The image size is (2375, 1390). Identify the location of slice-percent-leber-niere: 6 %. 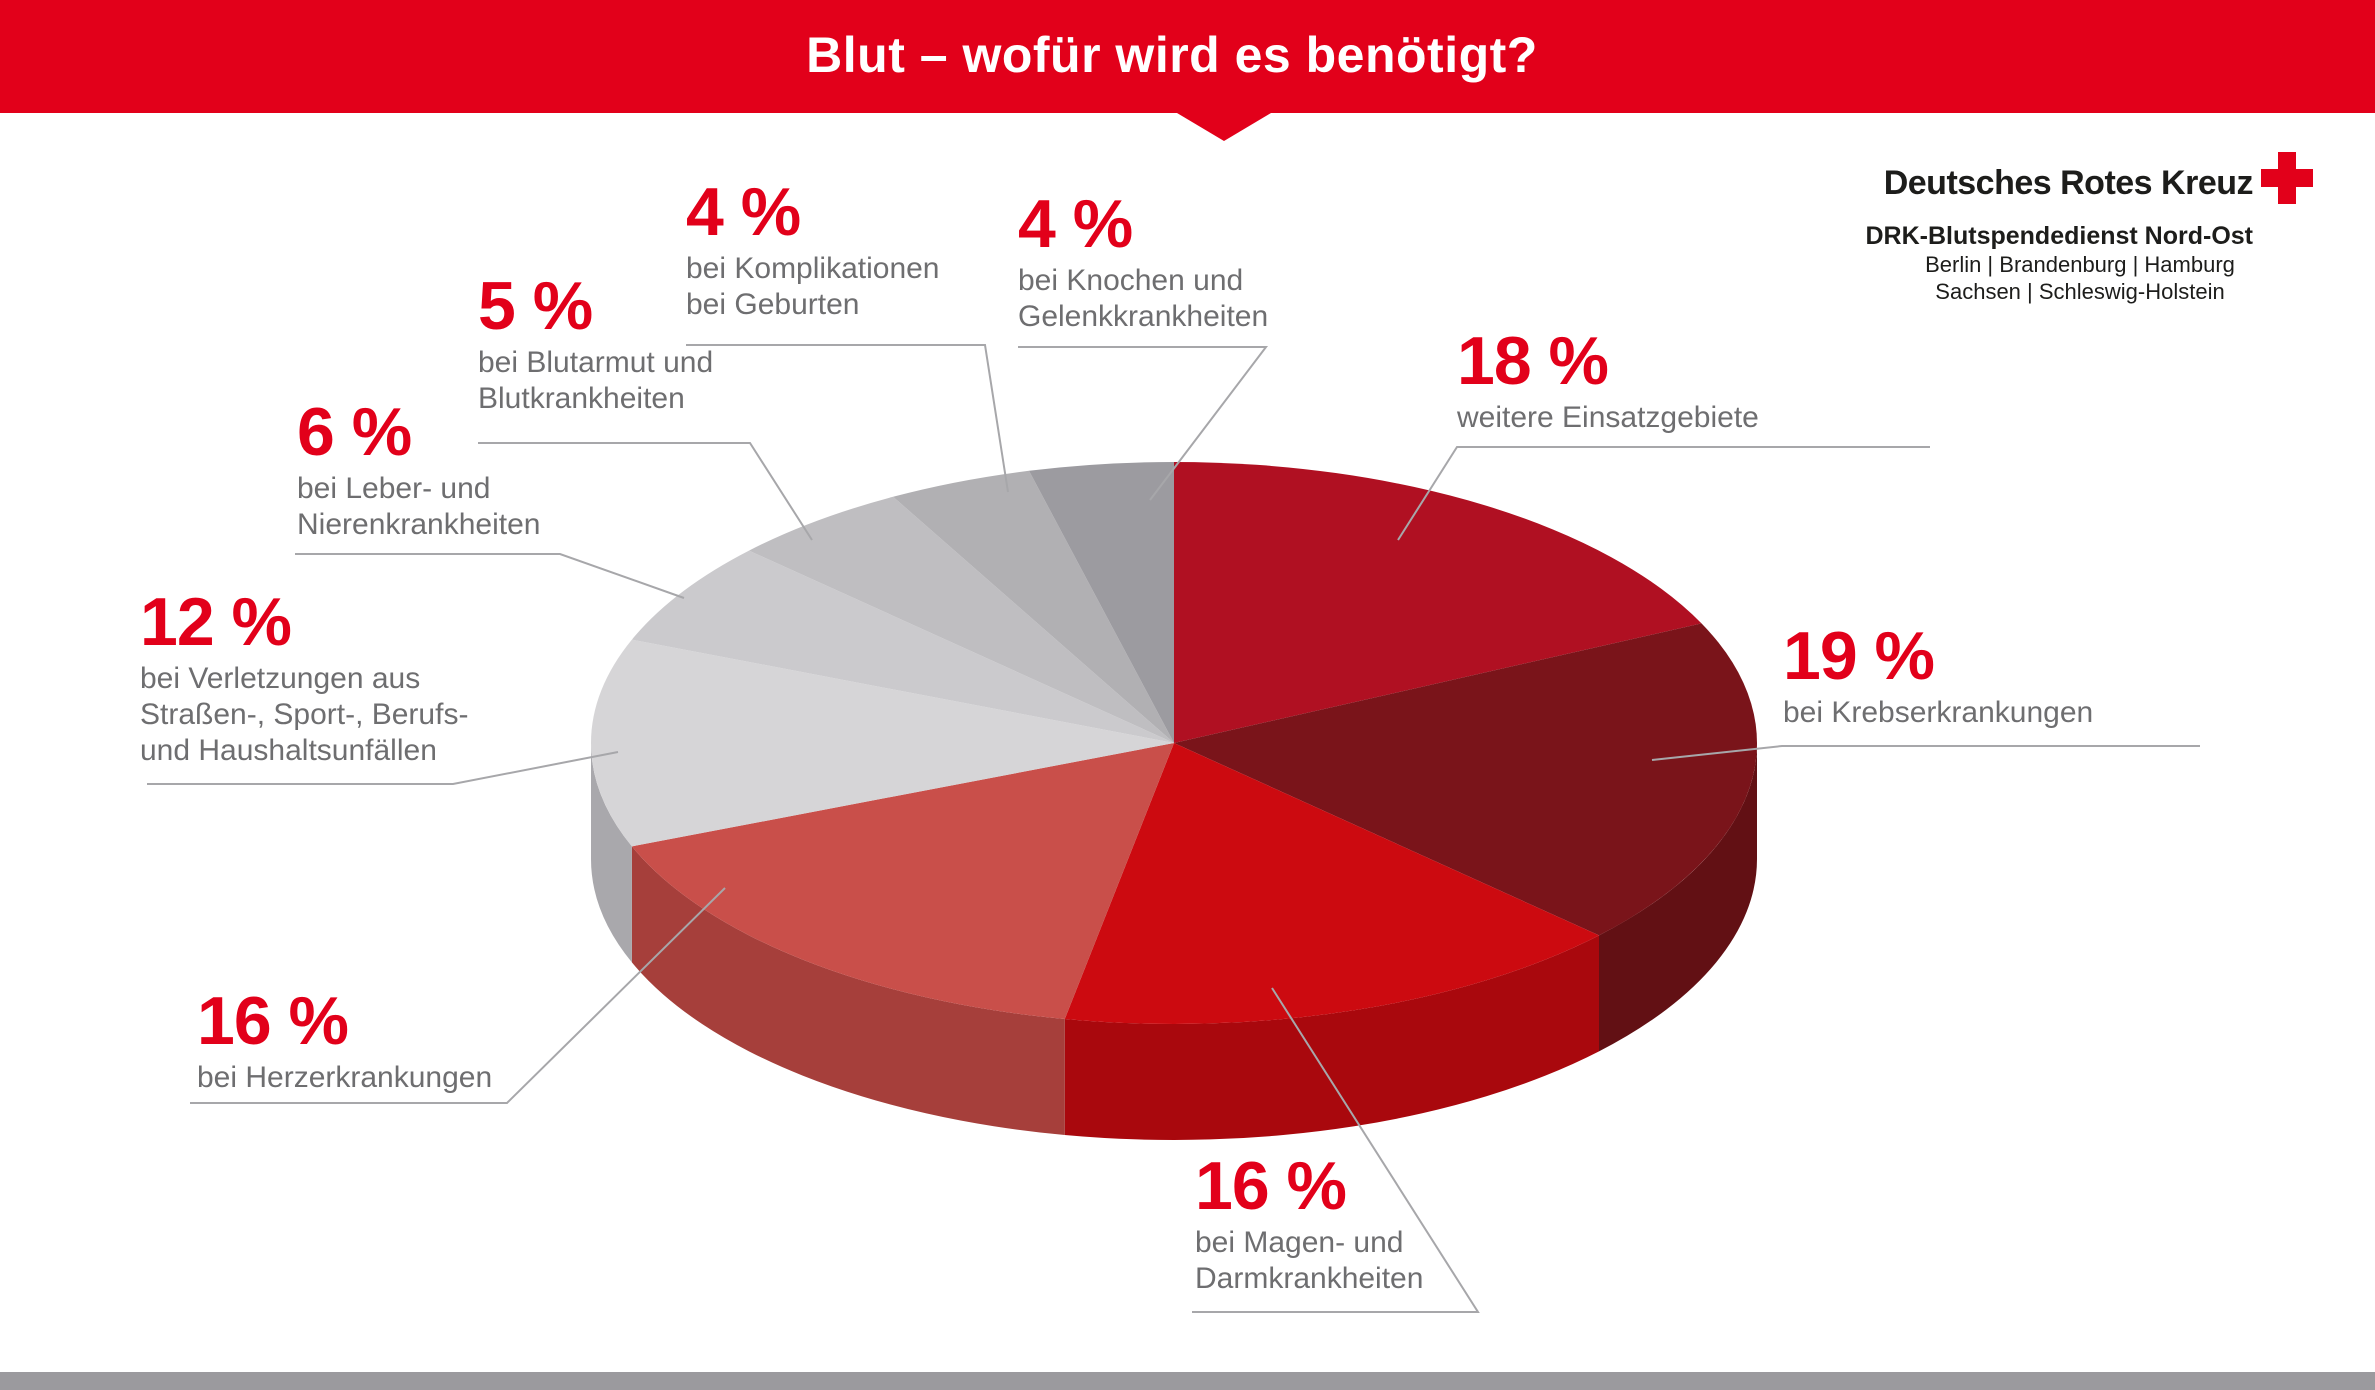
(354, 432).